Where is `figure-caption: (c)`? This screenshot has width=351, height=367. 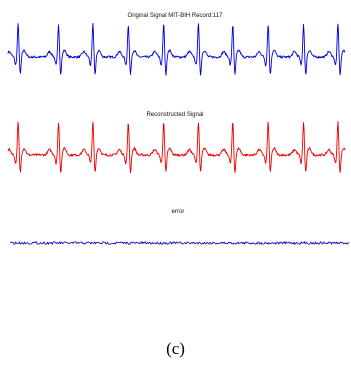 figure-caption: (c) is located at coordinates (175, 348).